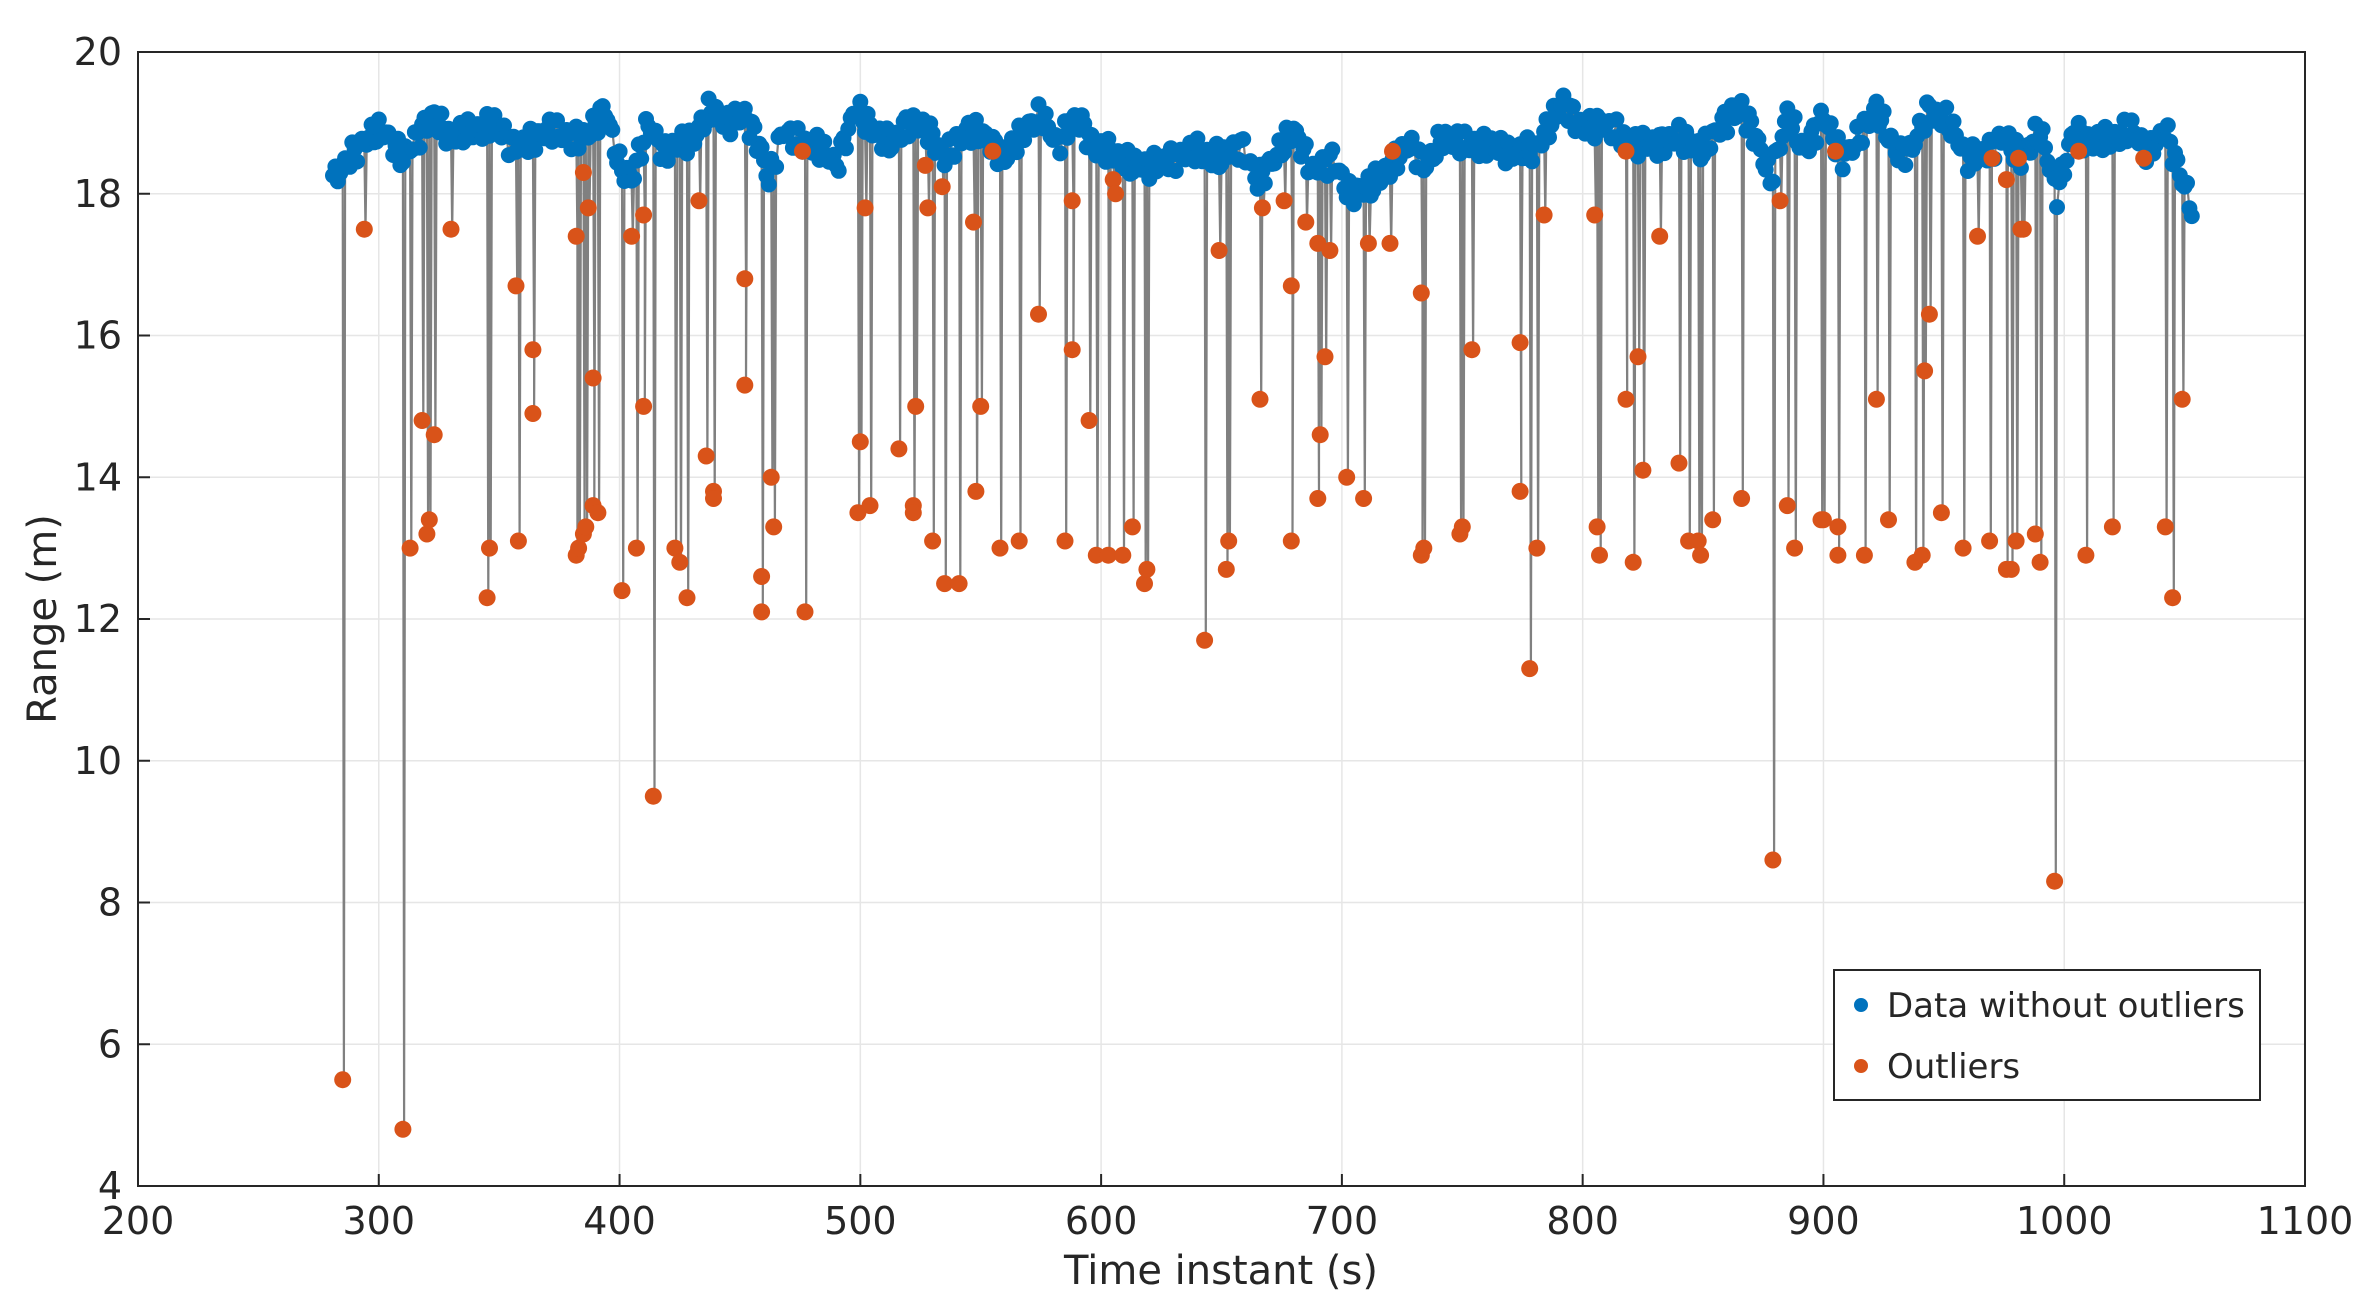  What do you see at coordinates (98, 761) in the screenshot?
I see `y-tick-label: 10` at bounding box center [98, 761].